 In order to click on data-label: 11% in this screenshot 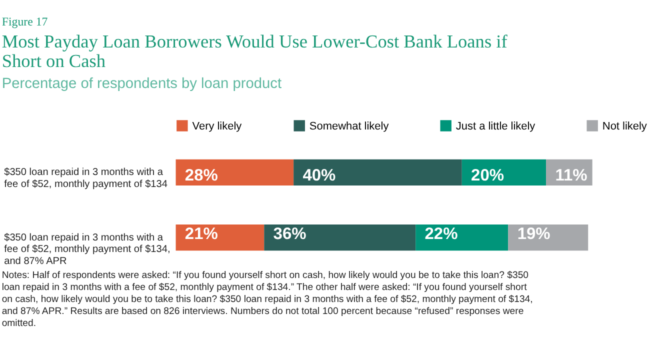, I will do `click(571, 175)`.